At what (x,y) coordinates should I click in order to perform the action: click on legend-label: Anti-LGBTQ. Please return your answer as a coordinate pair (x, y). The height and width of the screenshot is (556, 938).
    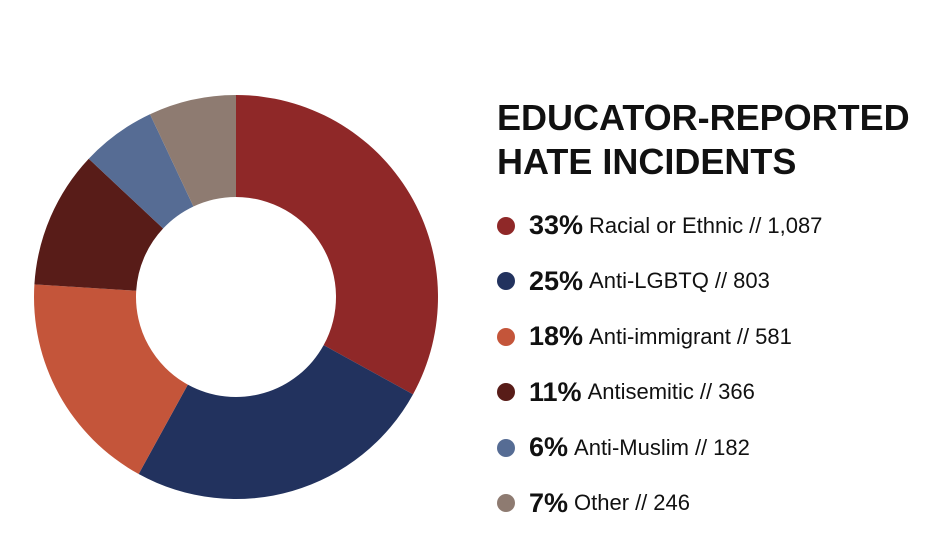
    Looking at the image, I should click on (649, 281).